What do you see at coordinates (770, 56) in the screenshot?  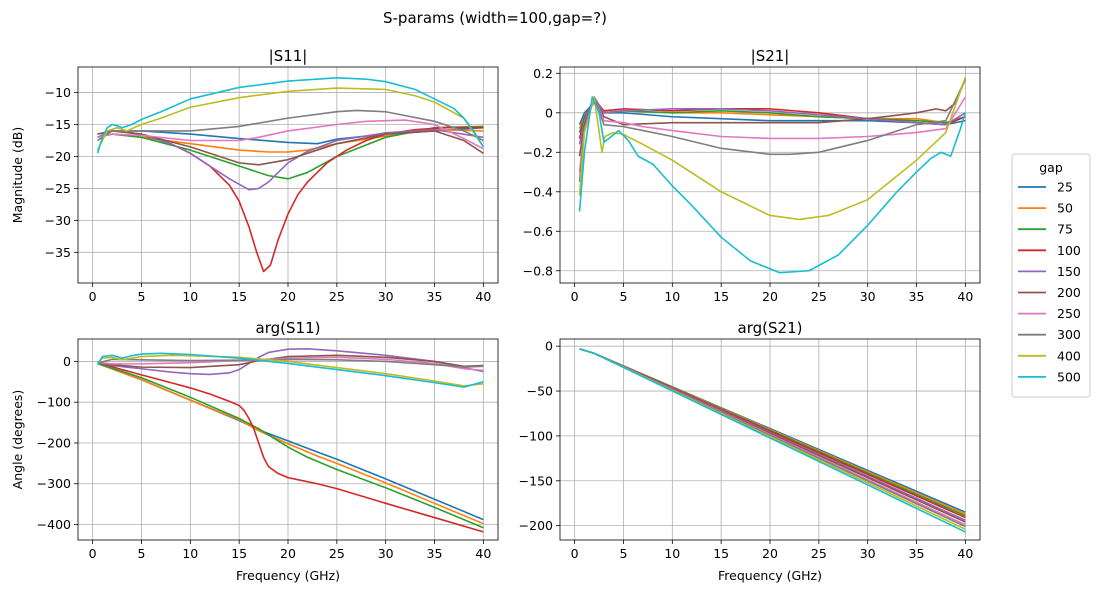 I see `panel-title: |S21|` at bounding box center [770, 56].